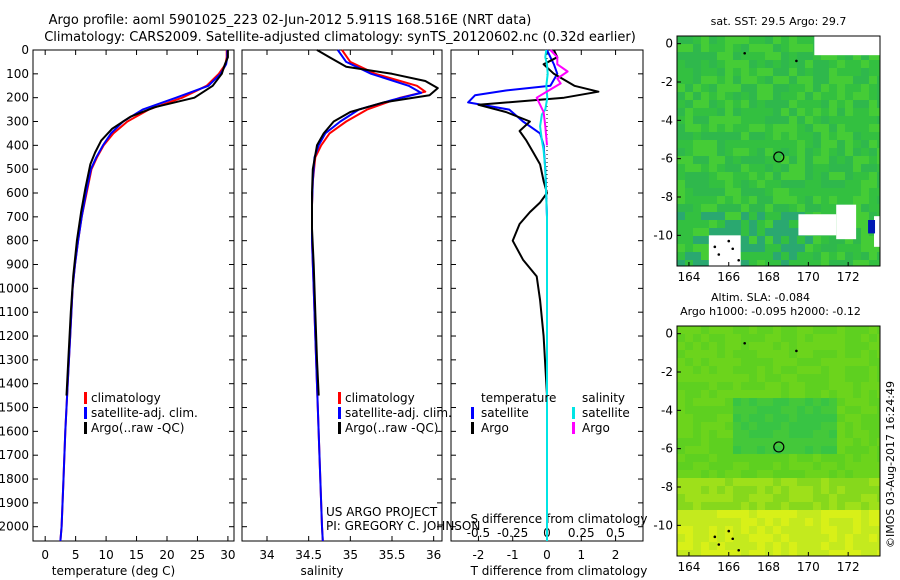 Image resolution: width=900 pixels, height=580 pixels. What do you see at coordinates (113, 571) in the screenshot?
I see `x-axis-label: temperature (deg C)` at bounding box center [113, 571].